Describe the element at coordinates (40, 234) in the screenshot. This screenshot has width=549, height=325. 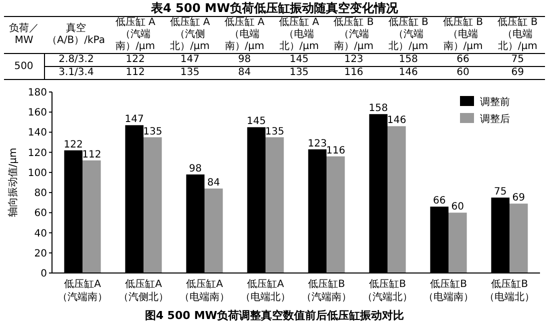
I see `y-tick-label: 40` at that location.